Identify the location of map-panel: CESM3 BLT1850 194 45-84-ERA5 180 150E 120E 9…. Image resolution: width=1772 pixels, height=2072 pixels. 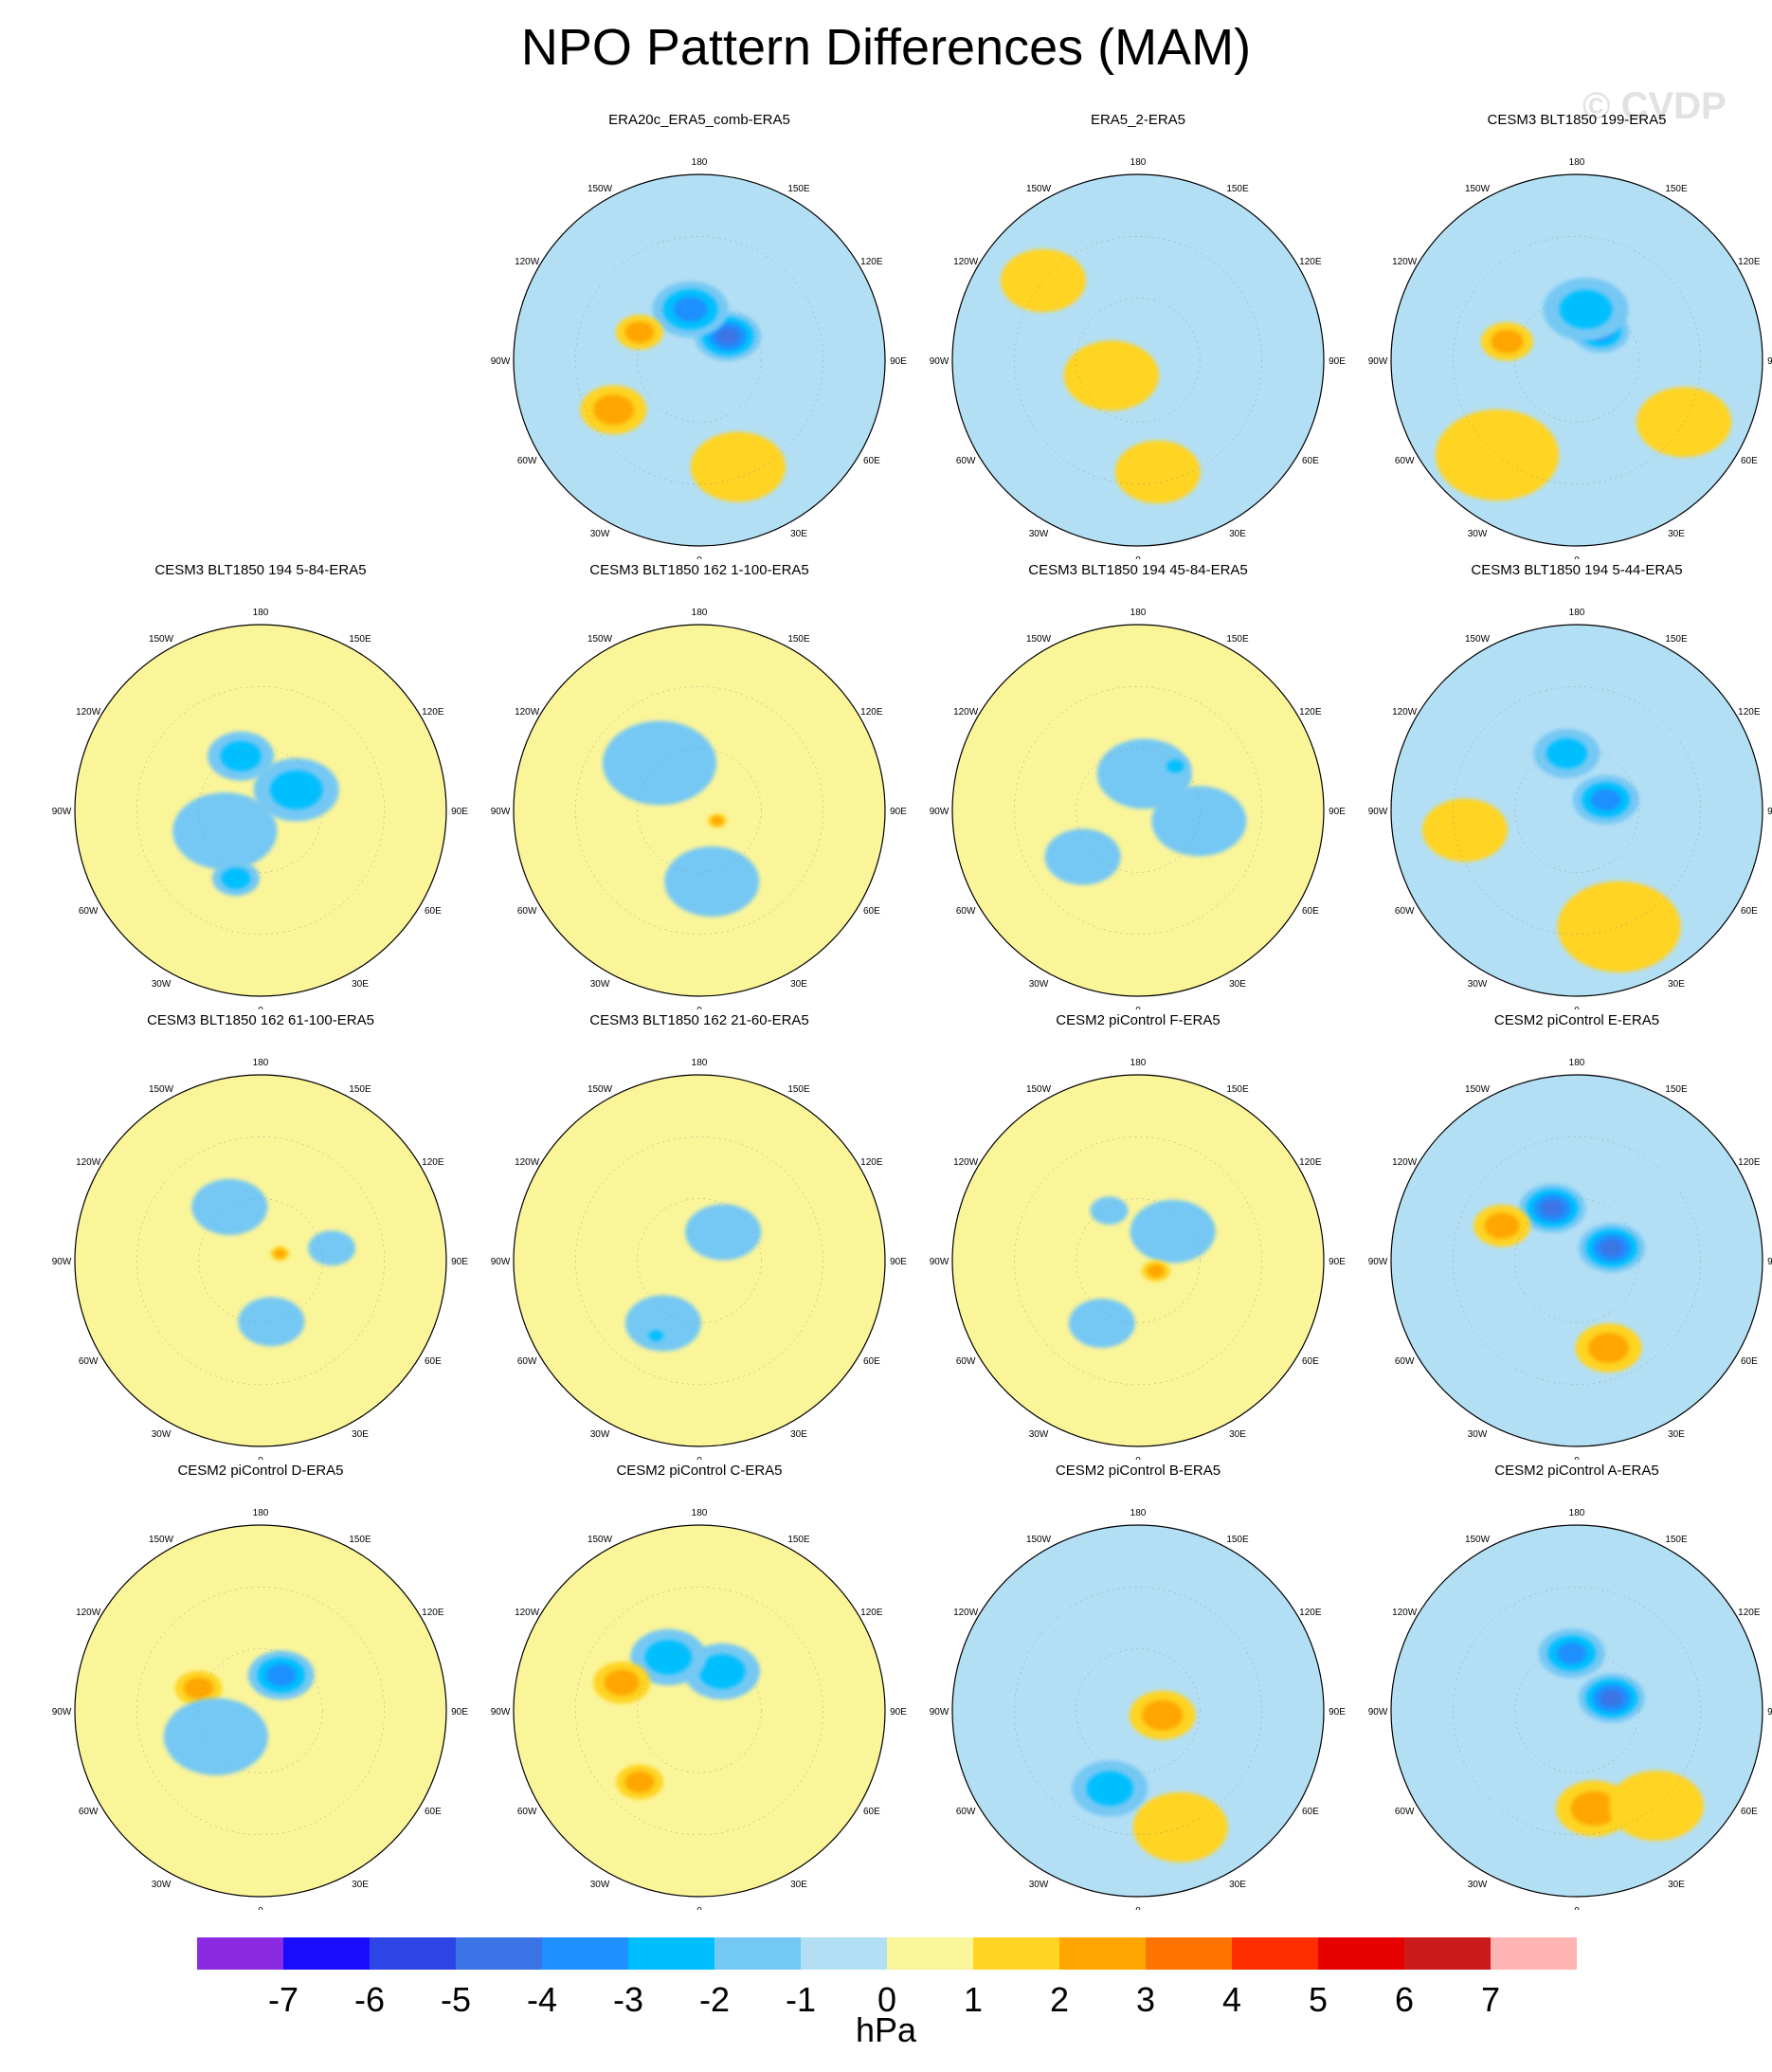
(1138, 785).